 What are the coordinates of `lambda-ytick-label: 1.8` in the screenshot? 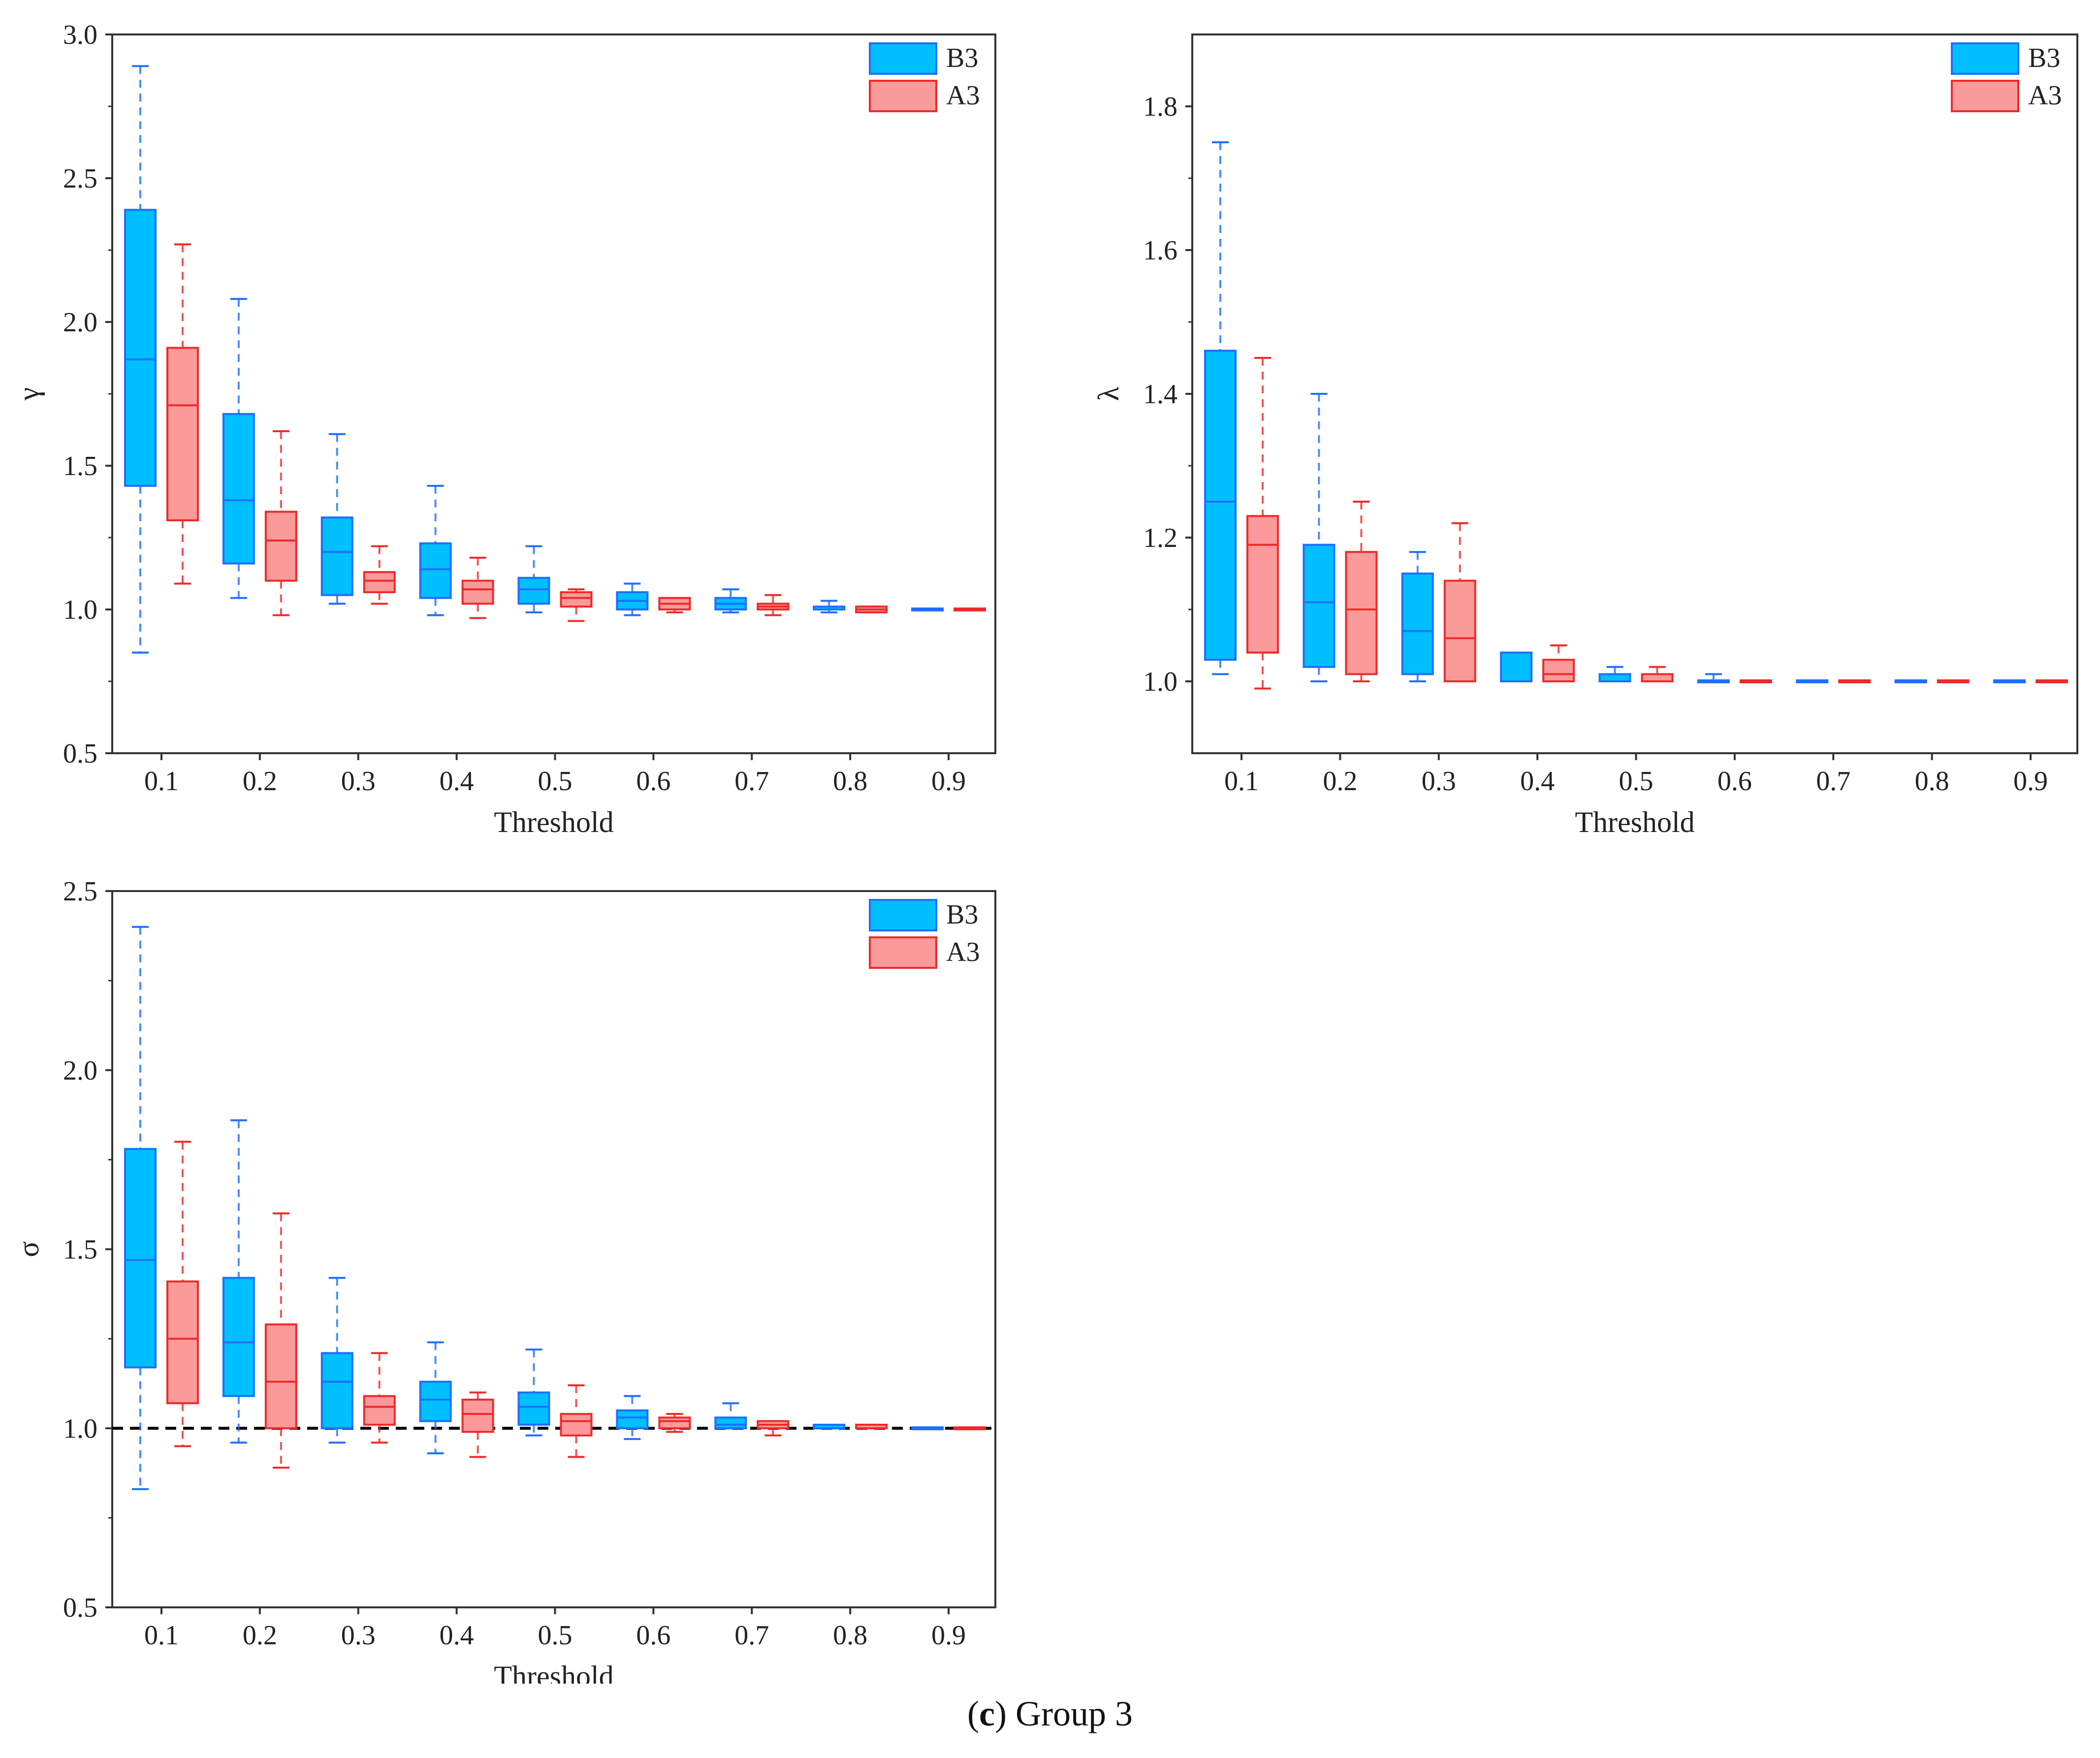 It's located at (1160, 107).